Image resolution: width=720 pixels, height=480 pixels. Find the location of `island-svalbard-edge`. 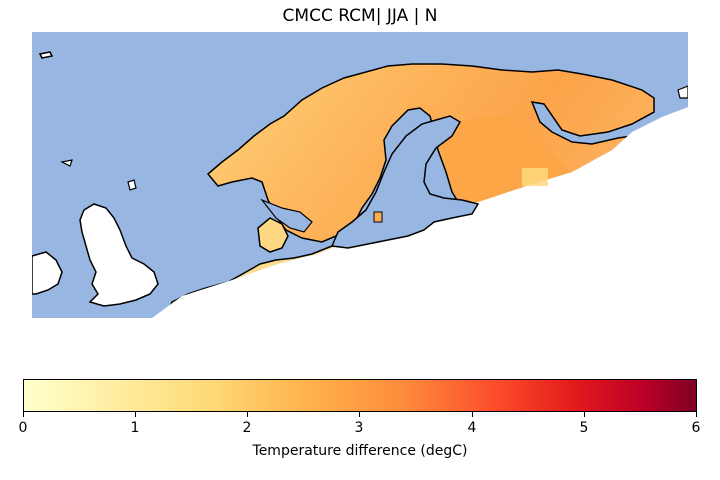

island-svalbard-edge is located at coordinates (682, 92).